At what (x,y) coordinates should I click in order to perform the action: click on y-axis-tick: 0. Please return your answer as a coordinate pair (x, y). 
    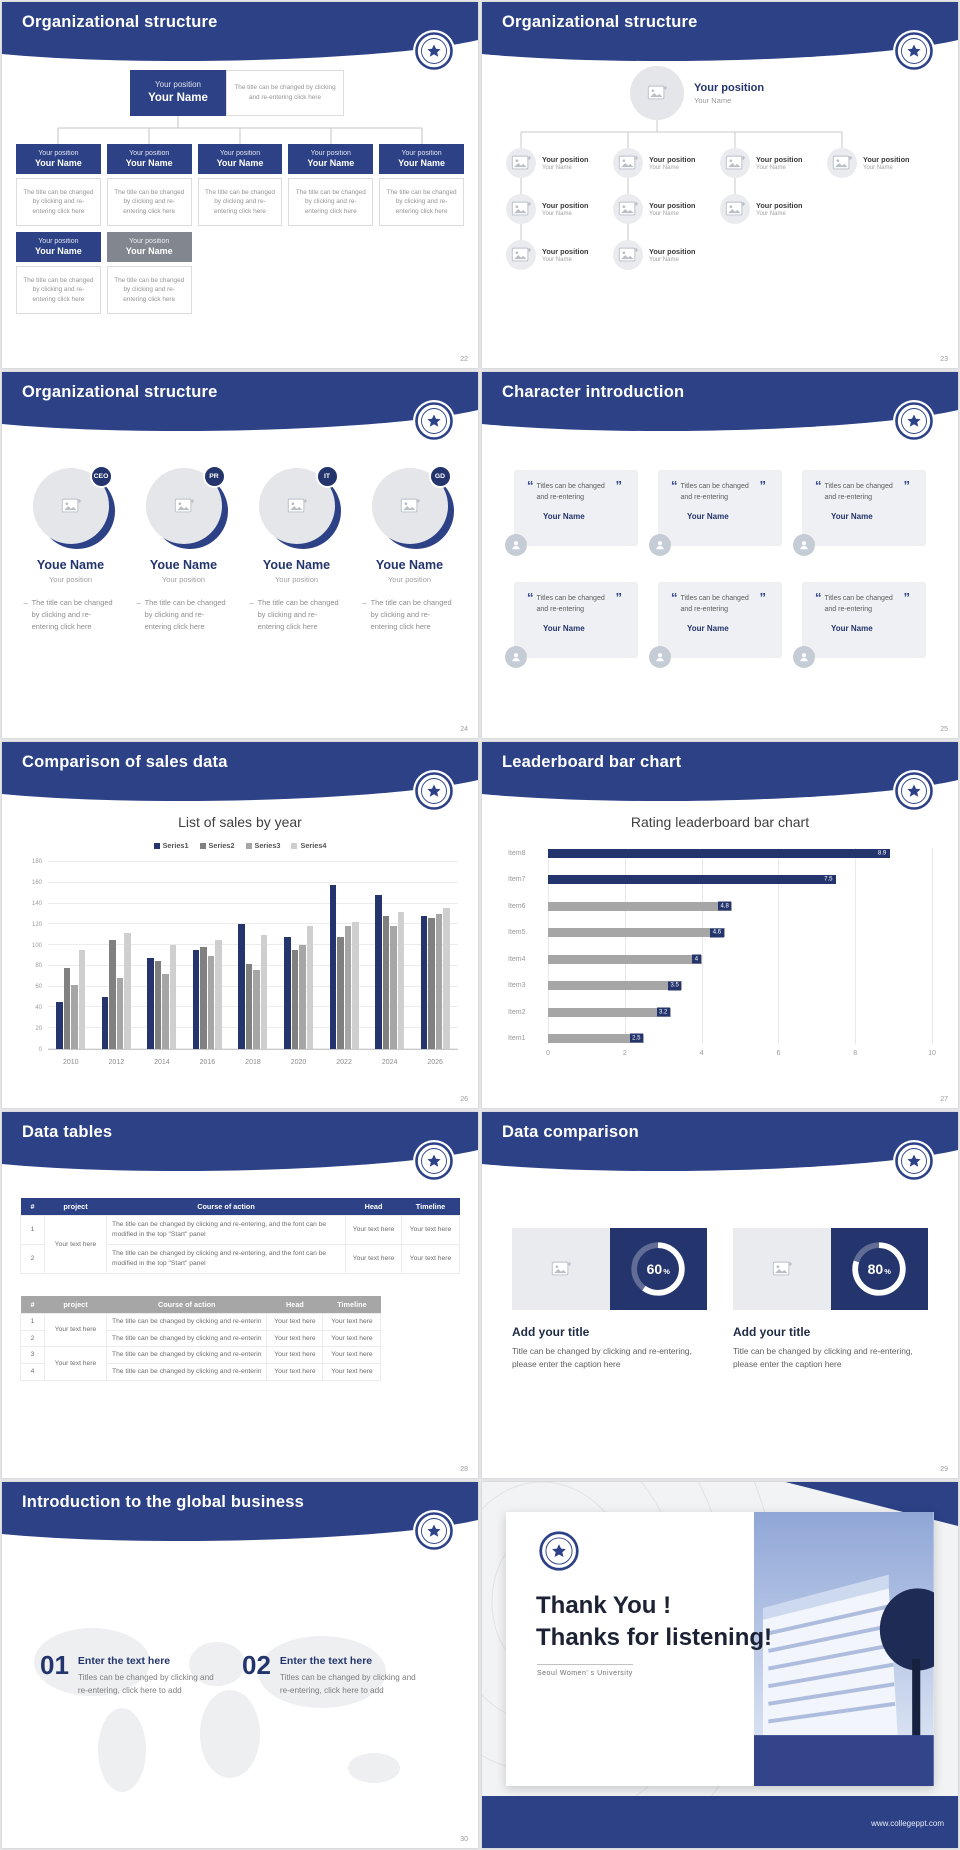
    Looking at the image, I should click on (40, 1050).